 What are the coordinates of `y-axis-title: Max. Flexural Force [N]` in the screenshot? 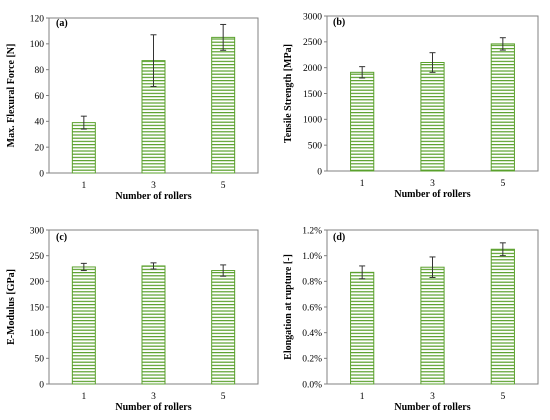 It's located at (11, 96).